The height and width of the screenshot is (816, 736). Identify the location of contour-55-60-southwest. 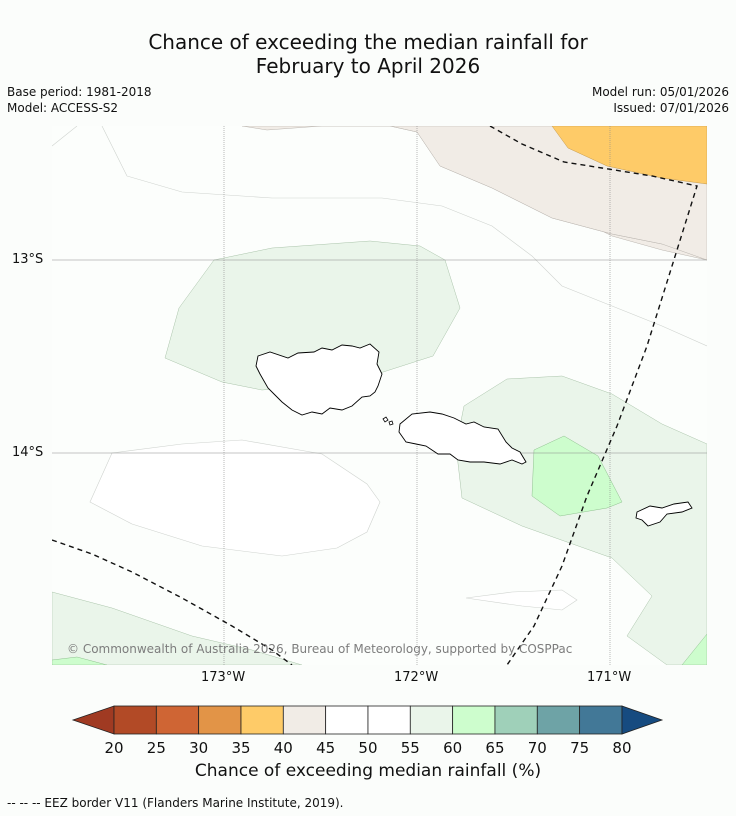
(177, 628).